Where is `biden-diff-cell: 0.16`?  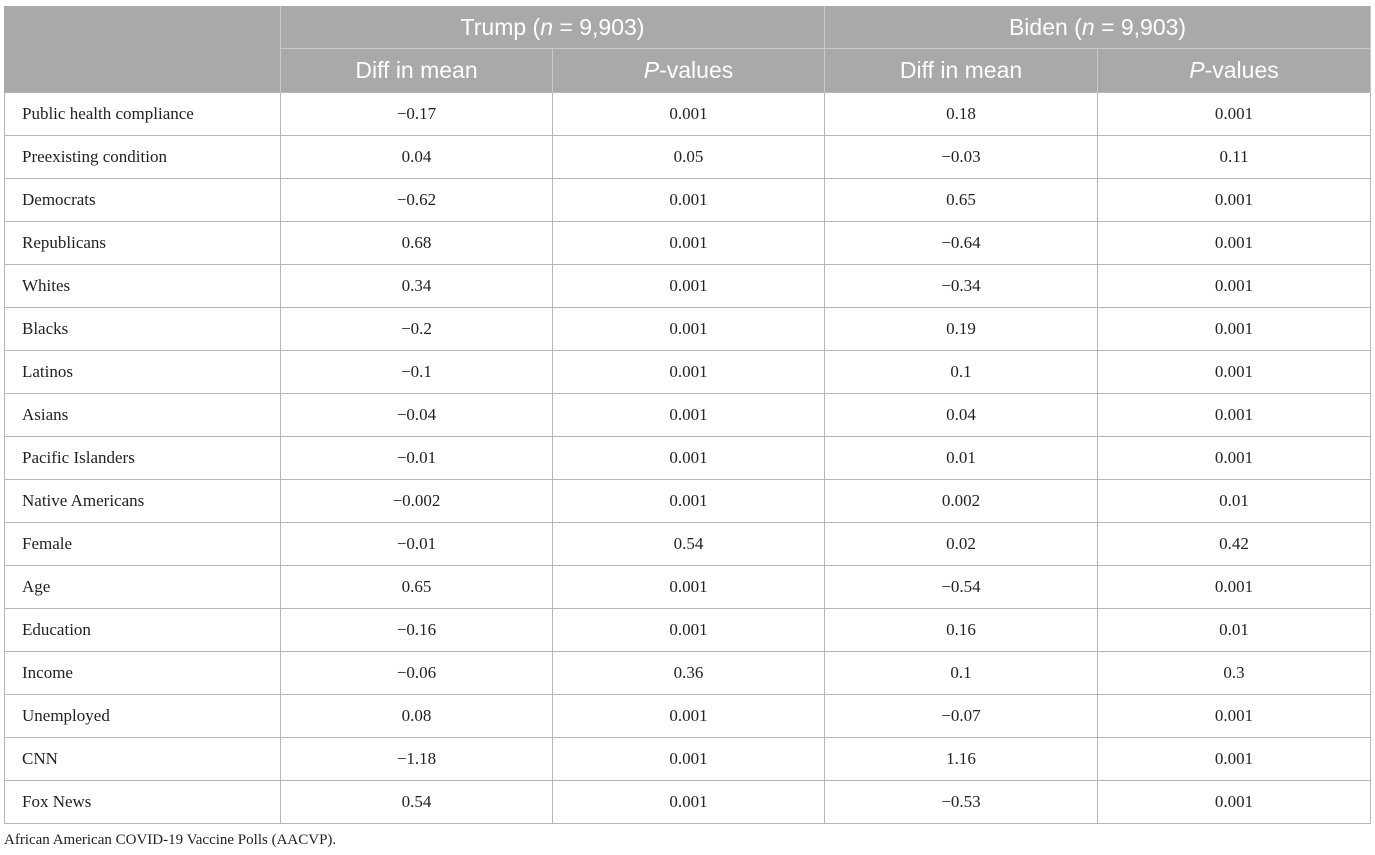 biden-diff-cell: 0.16 is located at coordinates (961, 630).